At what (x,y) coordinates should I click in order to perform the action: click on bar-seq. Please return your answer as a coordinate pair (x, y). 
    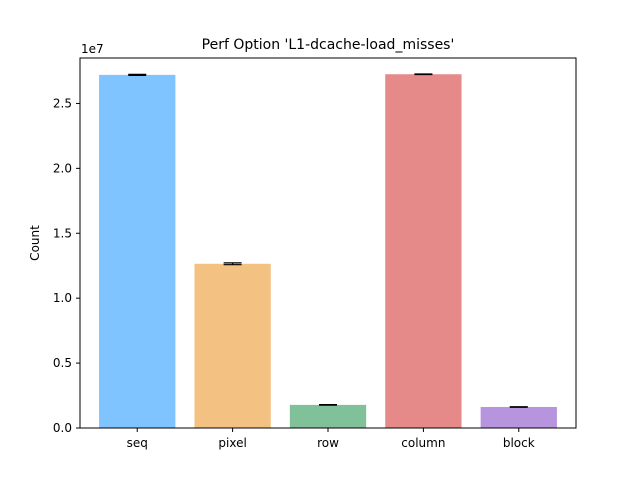
    Looking at the image, I should click on (137, 251).